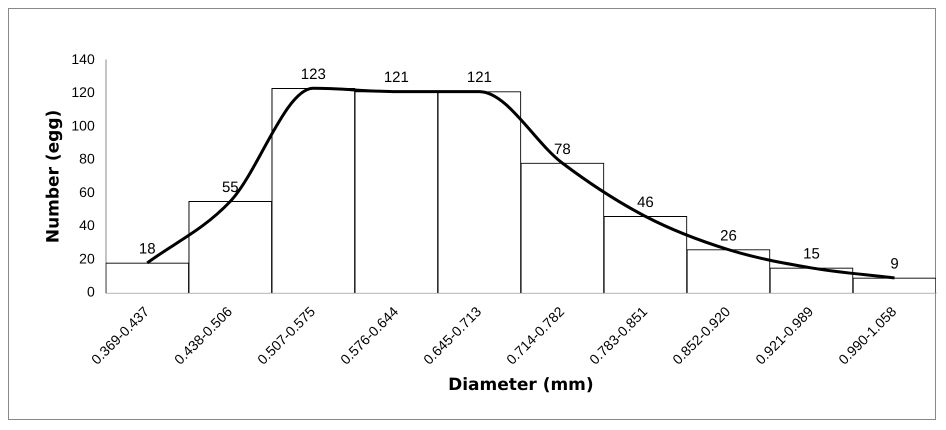 The height and width of the screenshot is (430, 946). Describe the element at coordinates (147, 249) in the screenshot. I see `data-label: 18` at that location.